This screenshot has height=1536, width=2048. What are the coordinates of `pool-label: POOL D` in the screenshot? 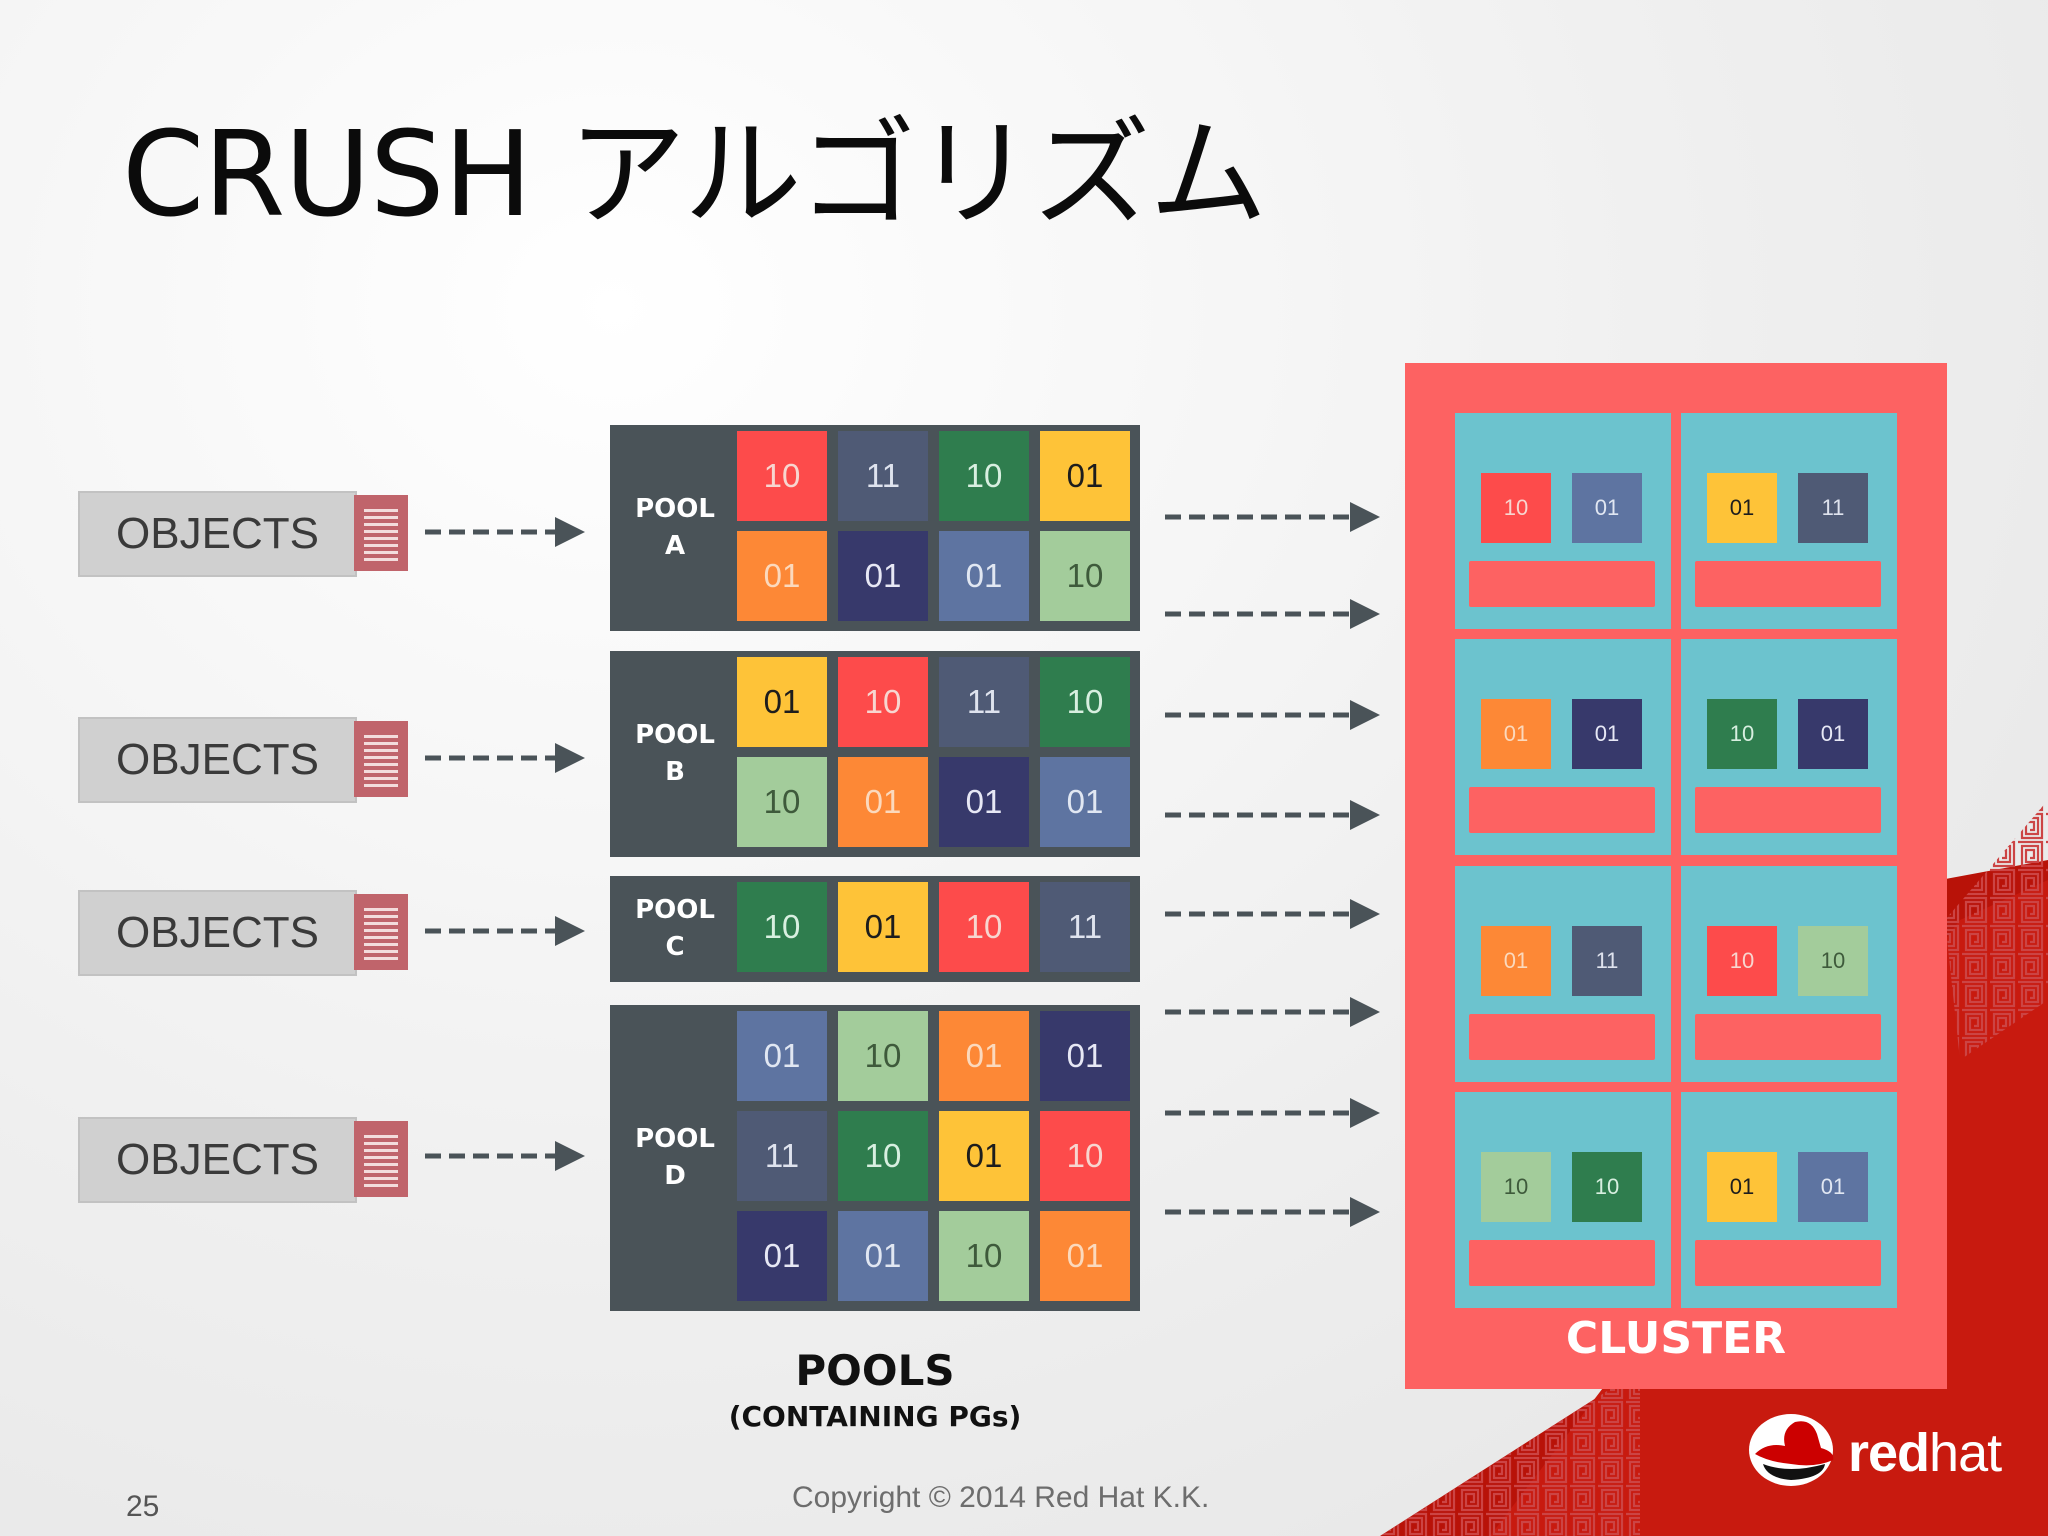 It's located at (675, 1158).